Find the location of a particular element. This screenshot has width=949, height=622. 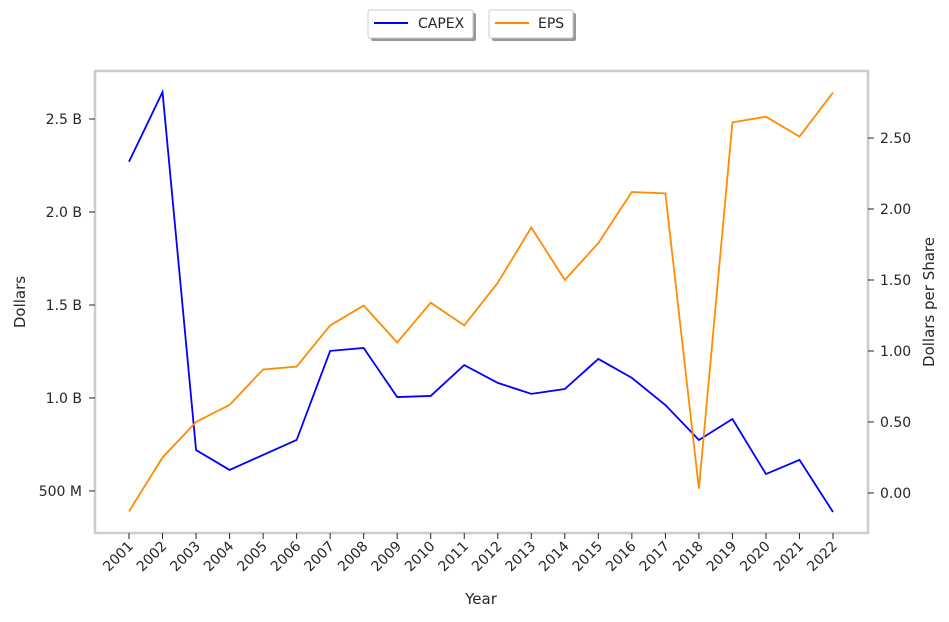

right-axis-label: Dollars per Share is located at coordinates (929, 302).